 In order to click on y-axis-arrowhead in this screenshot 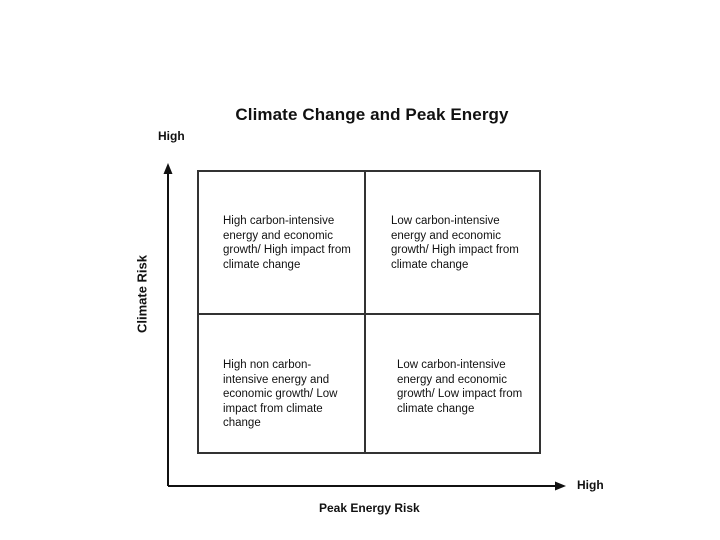, I will do `click(168, 168)`.